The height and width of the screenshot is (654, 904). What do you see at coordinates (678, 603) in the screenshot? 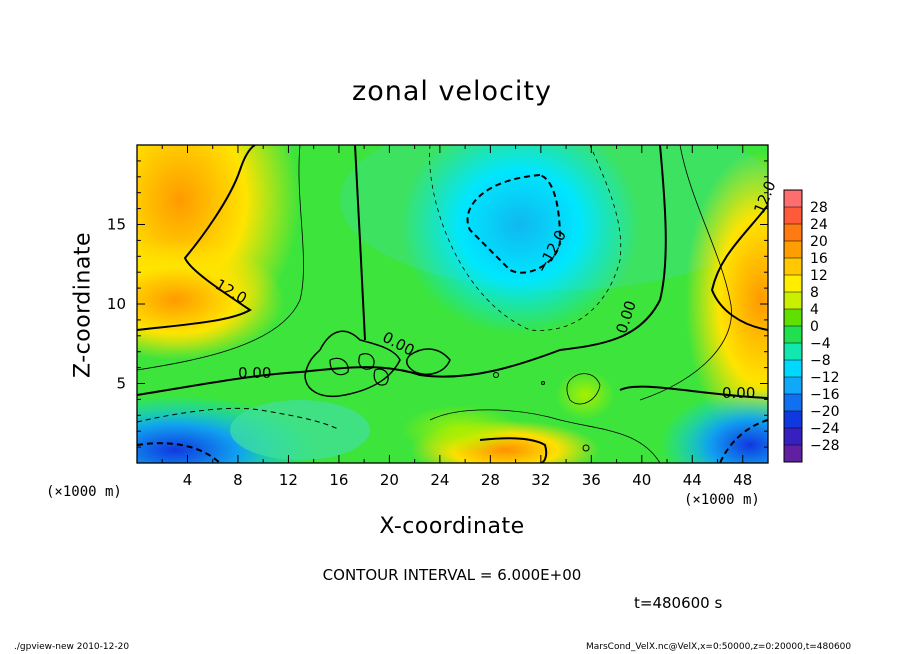
I see `time-label: t=480600 s` at bounding box center [678, 603].